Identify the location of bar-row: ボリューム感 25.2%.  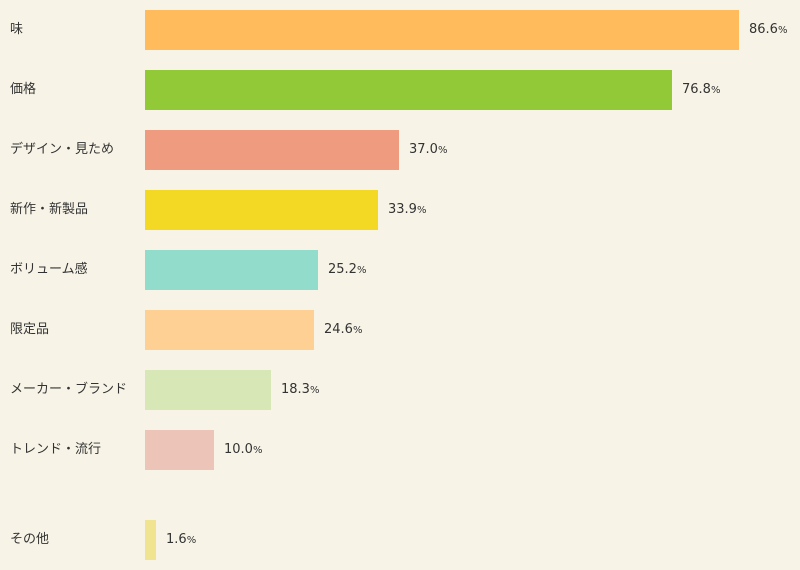
(400, 270).